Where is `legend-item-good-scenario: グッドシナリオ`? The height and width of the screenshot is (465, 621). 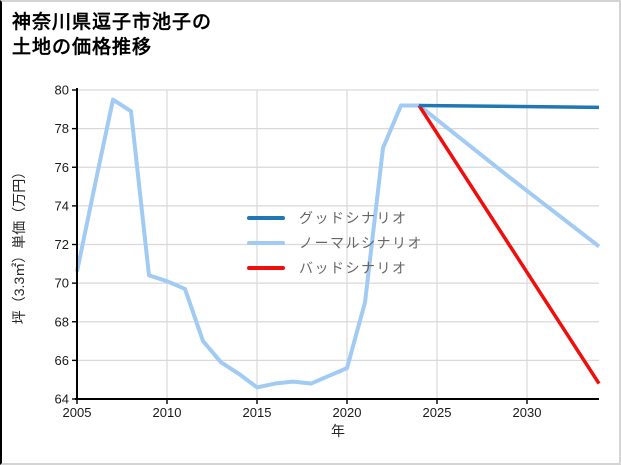 legend-item-good-scenario: グッドシナリオ is located at coordinates (335, 217).